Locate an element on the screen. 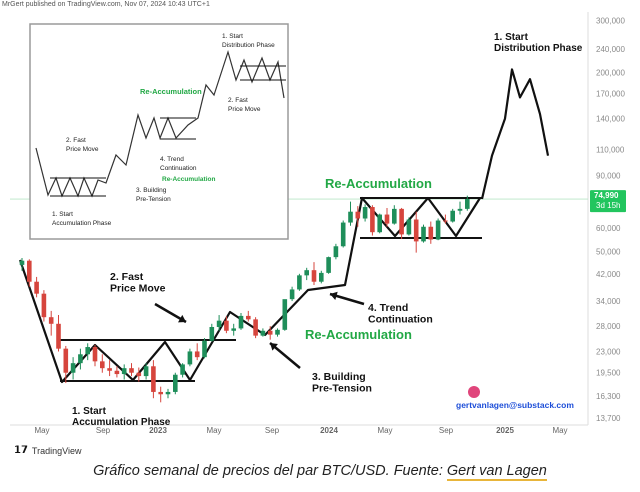 Image resolution: width=640 pixels, height=492 pixels. y-tick-label: 140,000 is located at coordinates (610, 119).